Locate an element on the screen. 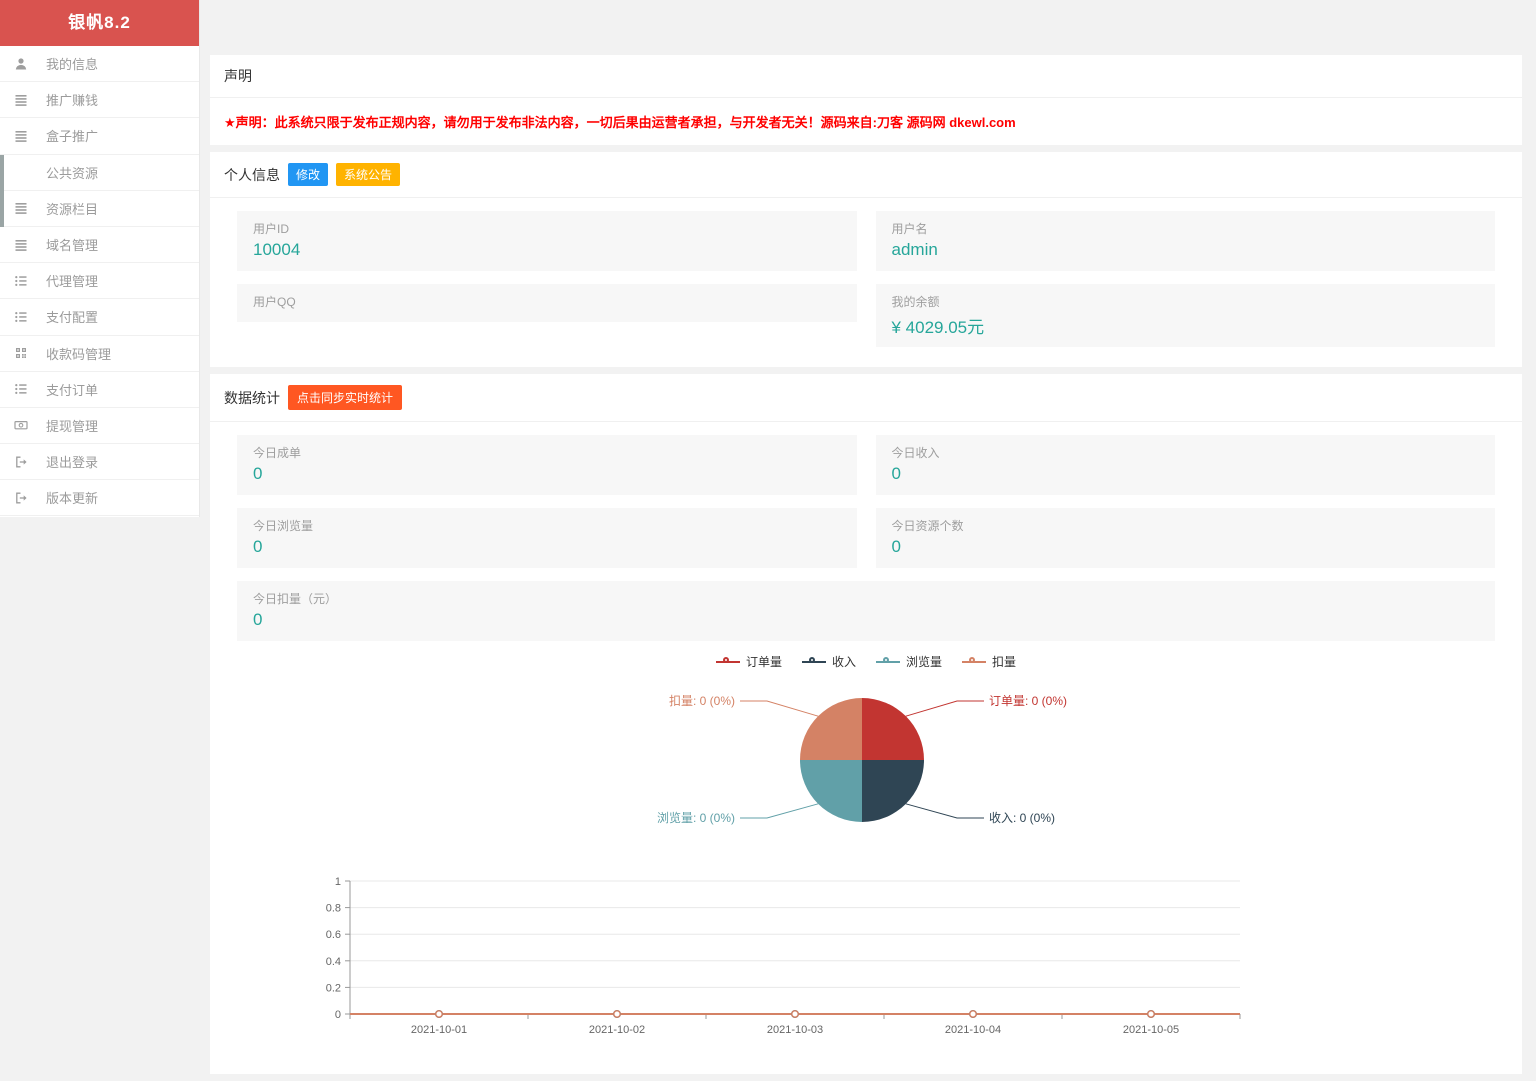 This screenshot has width=1536, height=1081. legend-marker-circle is located at coordinates (725, 659).